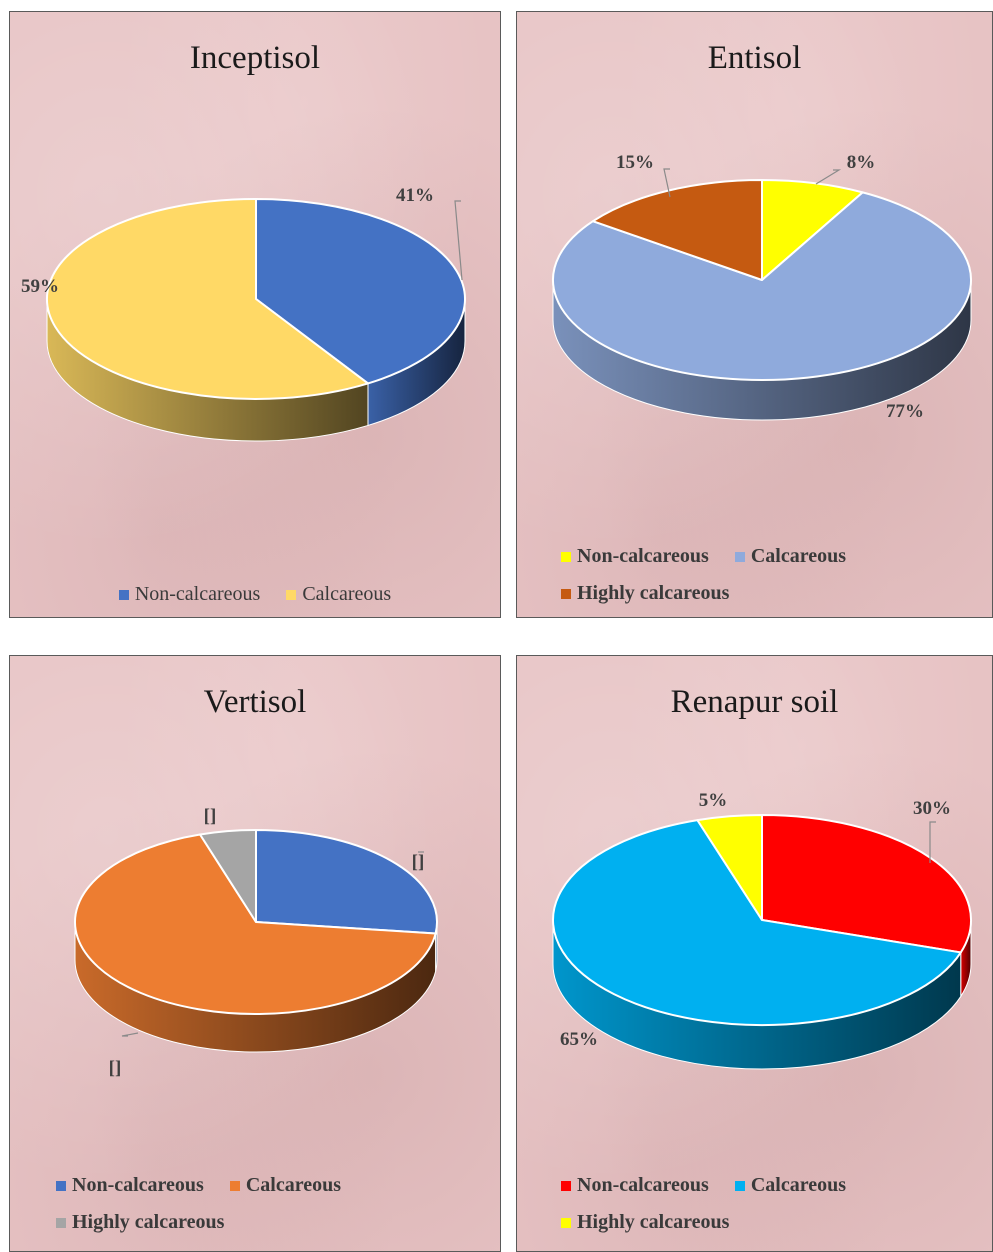  Describe the element at coordinates (255, 58) in the screenshot. I see `chart-title: Inceptisol` at that location.